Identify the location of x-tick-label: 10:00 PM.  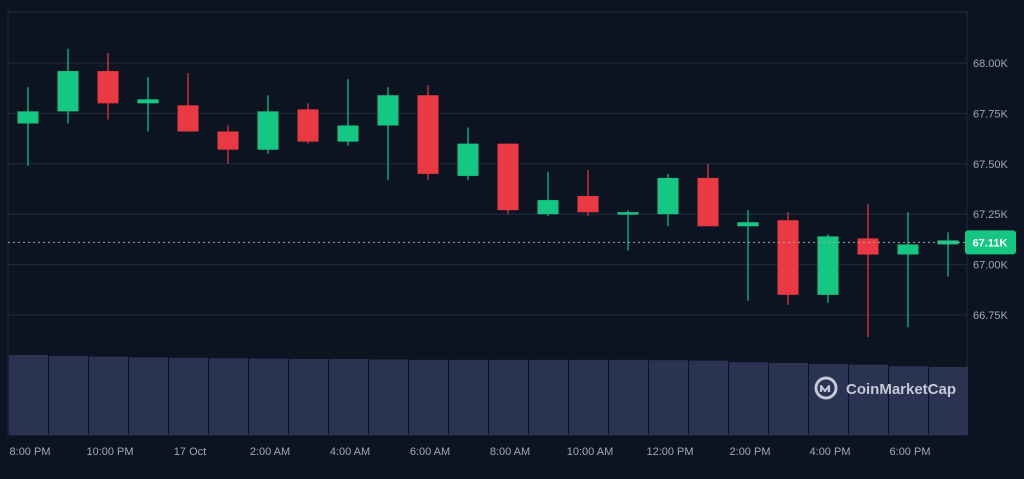
(109, 452).